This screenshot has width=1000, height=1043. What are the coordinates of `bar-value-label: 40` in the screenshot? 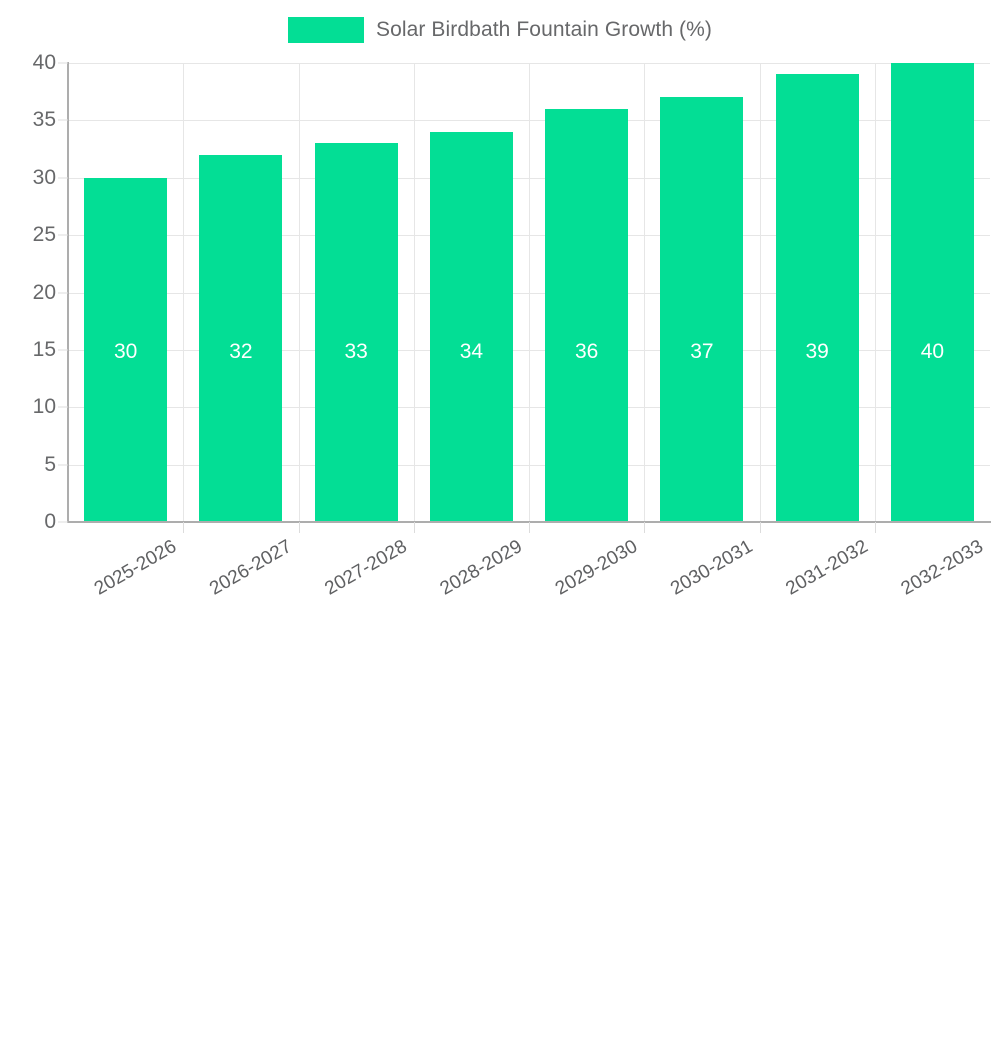 It's located at (932, 351).